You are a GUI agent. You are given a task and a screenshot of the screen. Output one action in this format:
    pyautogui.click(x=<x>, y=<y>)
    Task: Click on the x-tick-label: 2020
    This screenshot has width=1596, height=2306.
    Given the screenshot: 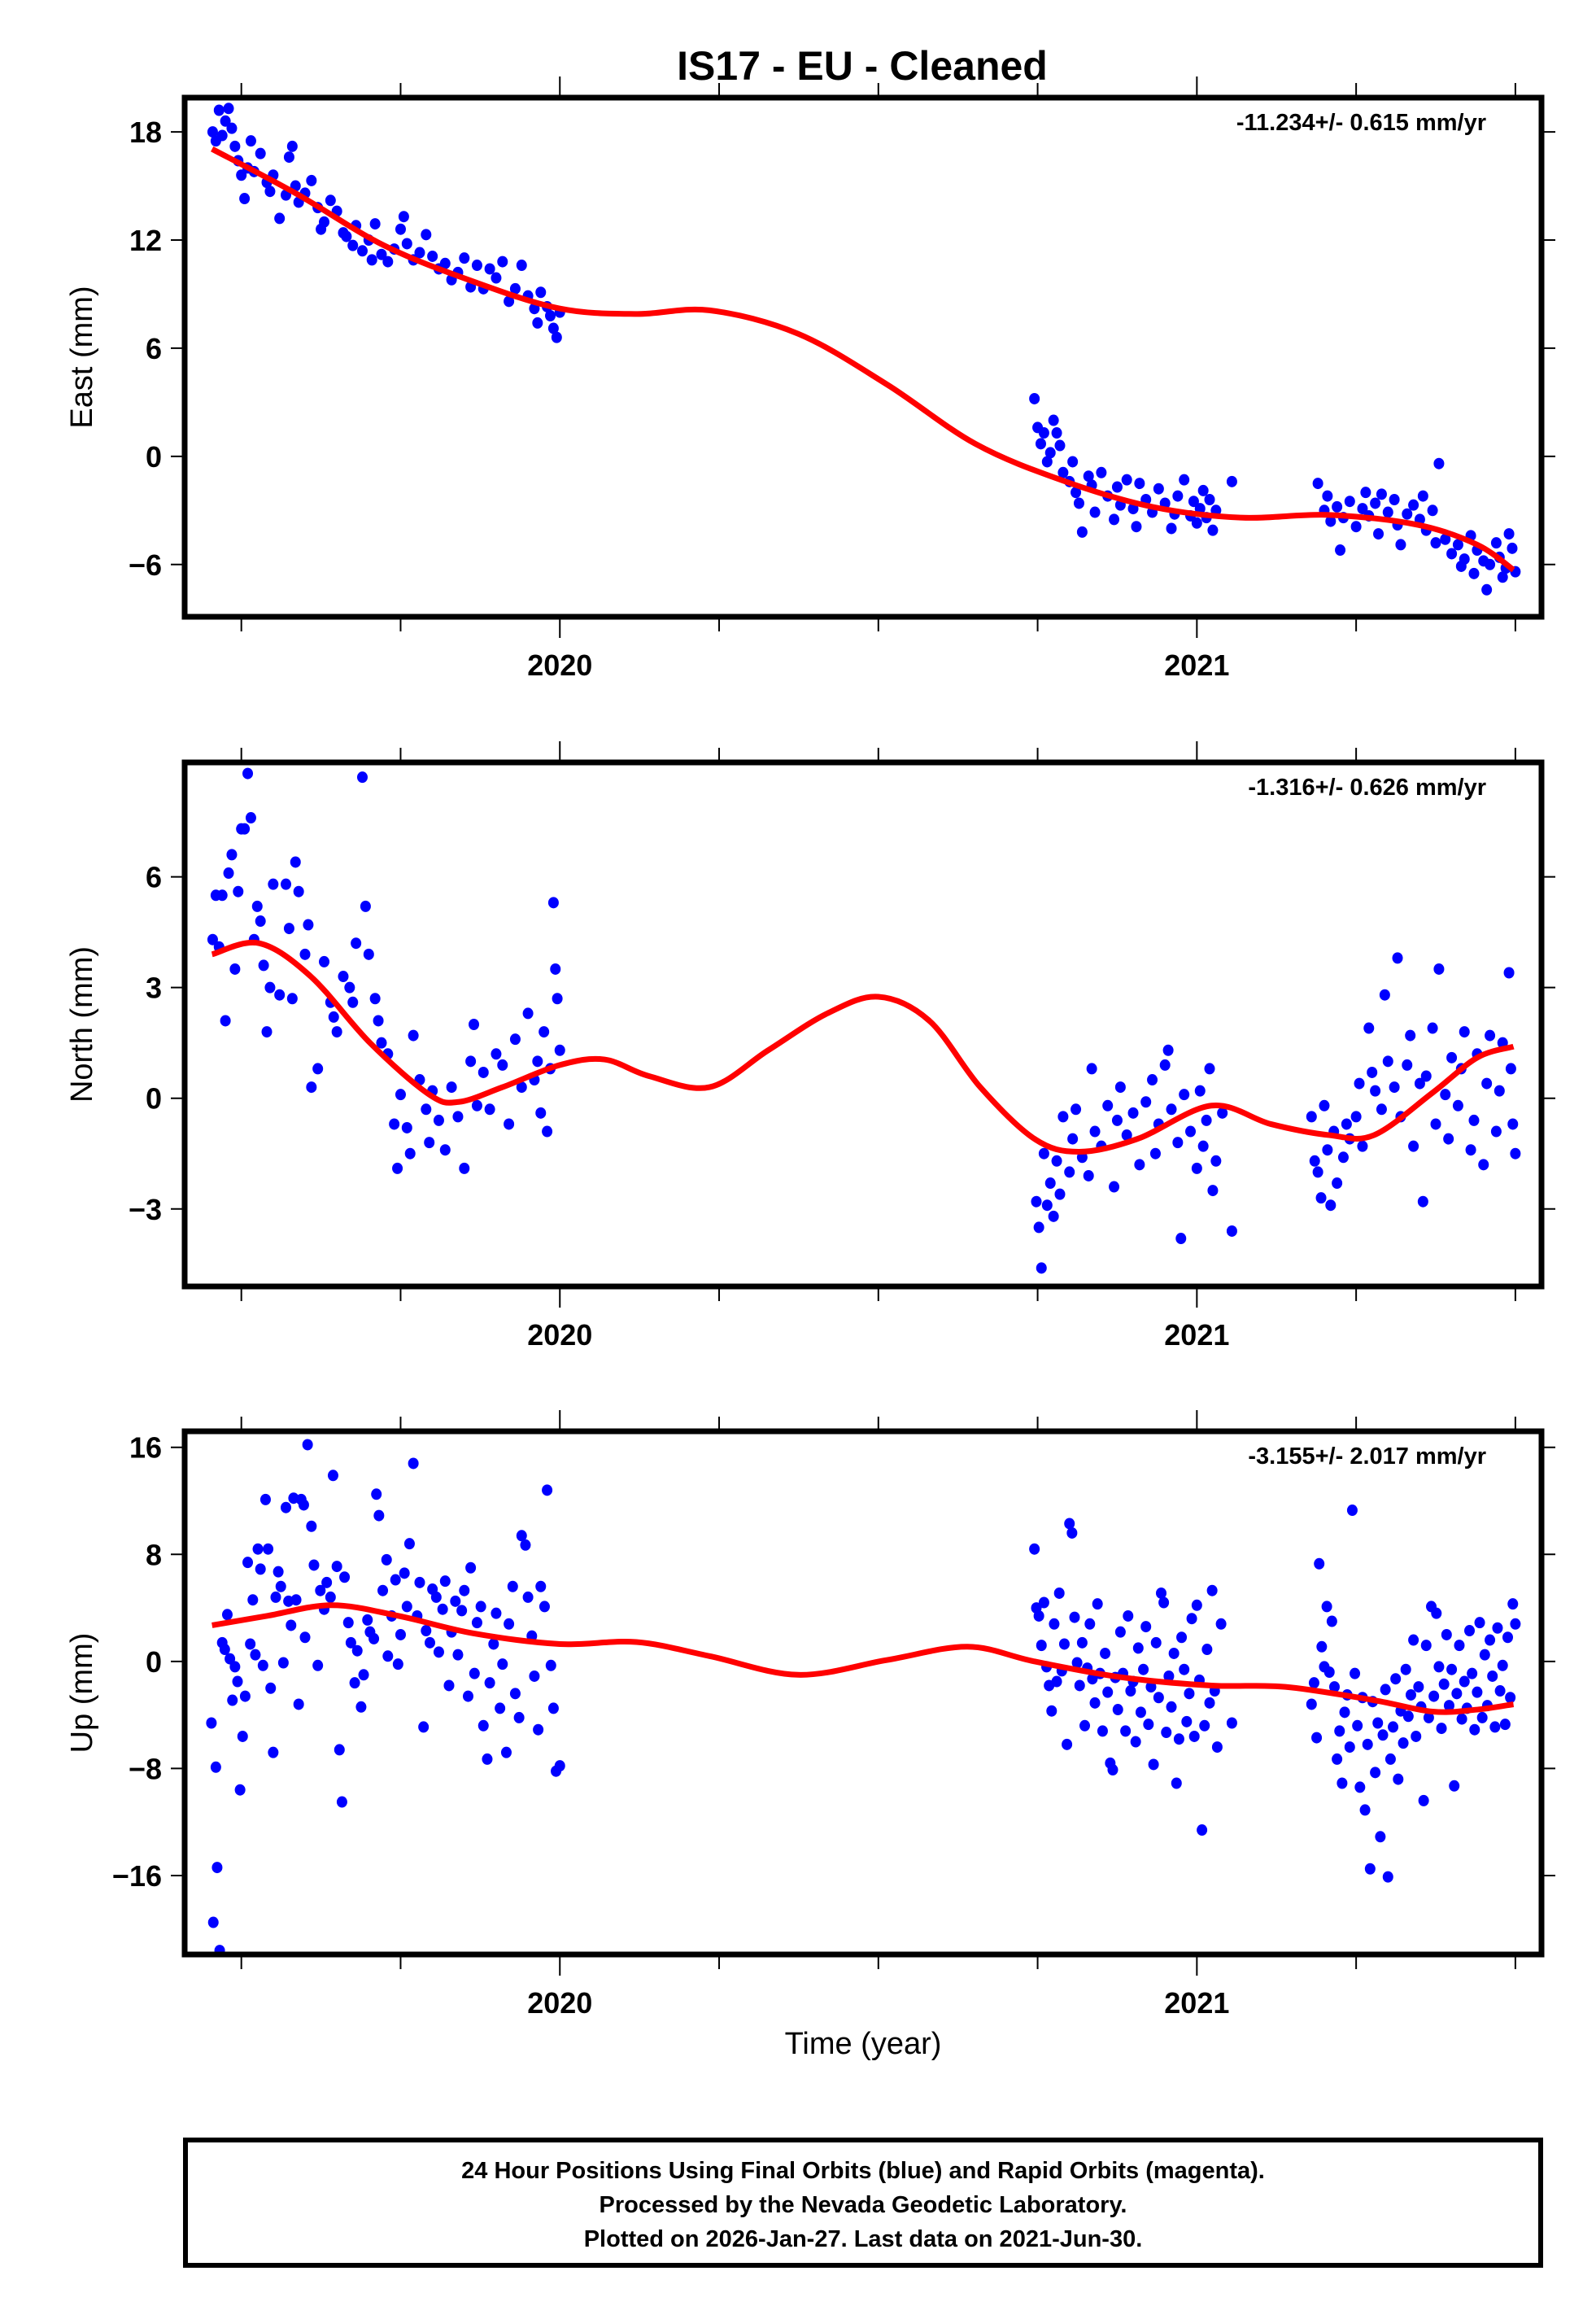 What is the action you would take?
    pyautogui.click(x=559, y=1335)
    